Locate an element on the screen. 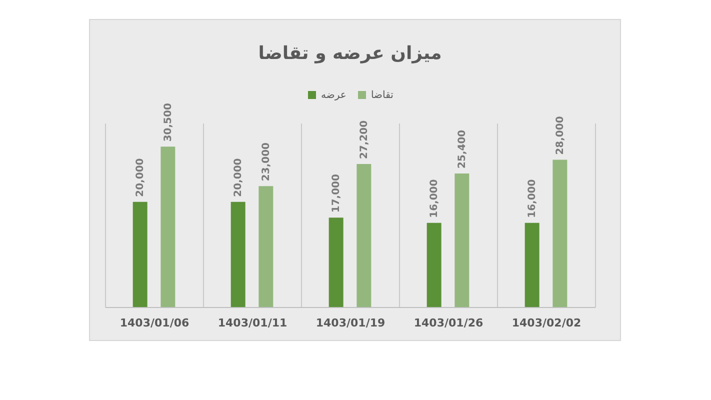 The height and width of the screenshot is (400, 711). data-label: 25,400 is located at coordinates (462, 149).